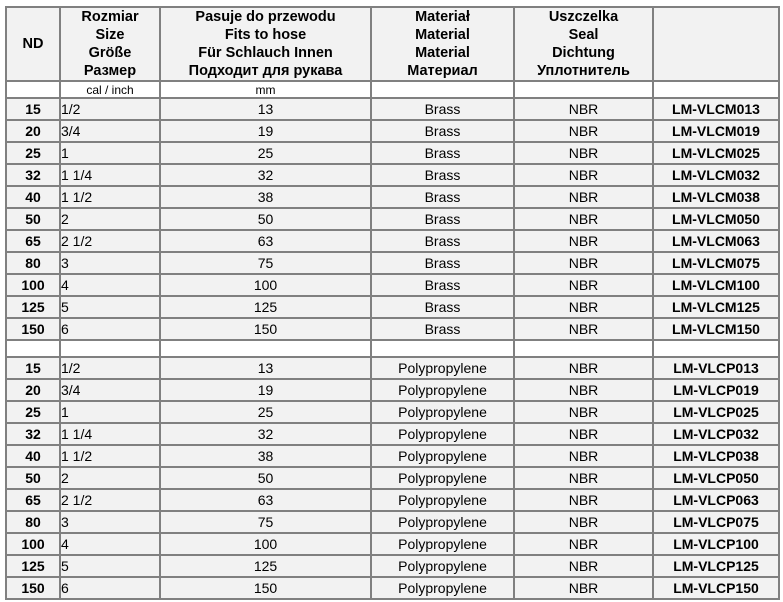  What do you see at coordinates (716, 566) in the screenshot?
I see `cell-code: LM-VLCP125` at bounding box center [716, 566].